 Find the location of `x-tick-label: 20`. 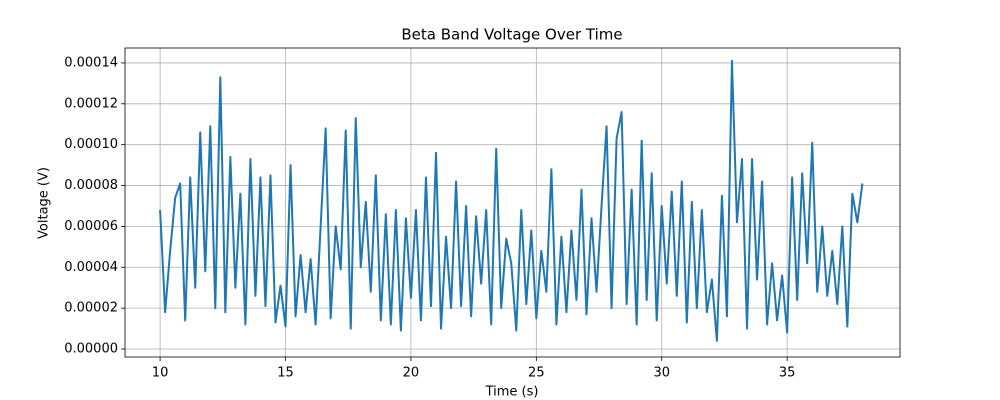

x-tick-label: 20 is located at coordinates (411, 373).